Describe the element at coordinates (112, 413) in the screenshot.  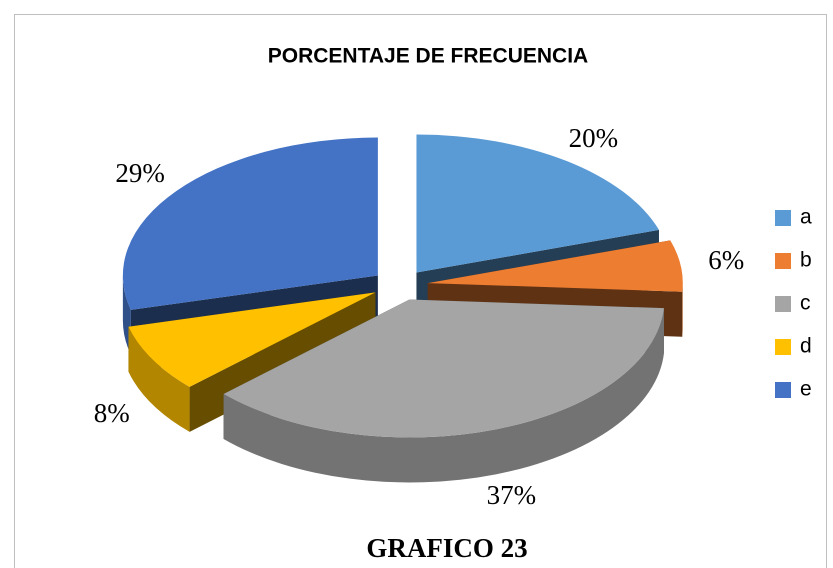
I see `data-label: 8%` at that location.